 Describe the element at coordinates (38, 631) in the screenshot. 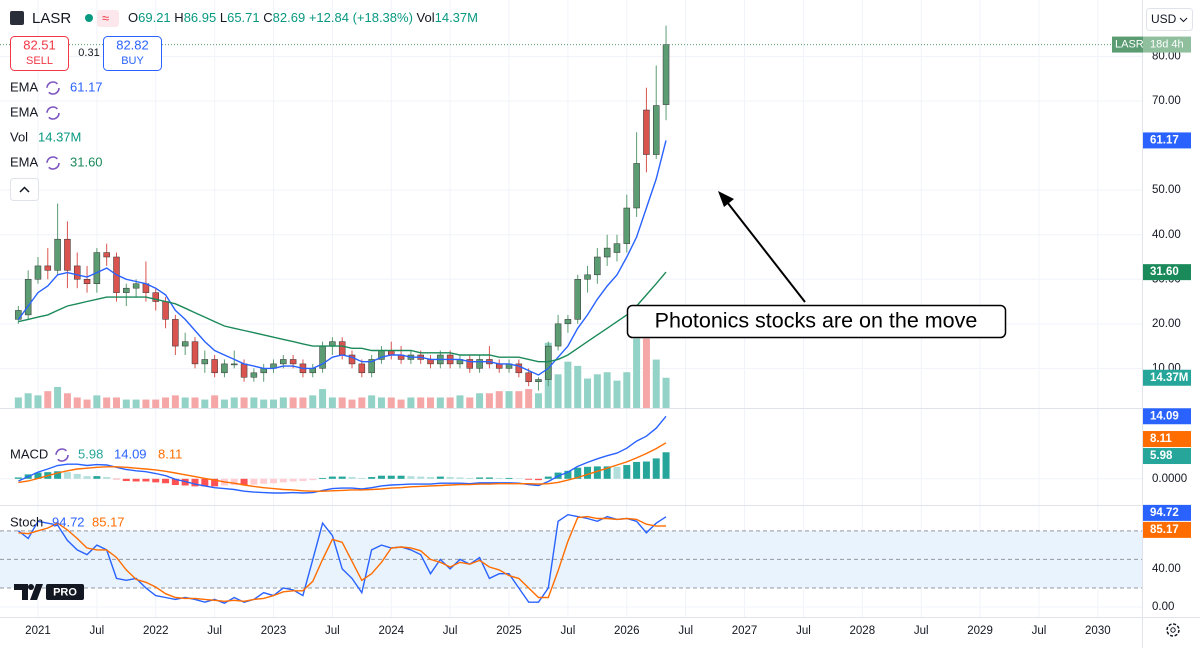

I see `x-tick-label: 2021` at that location.